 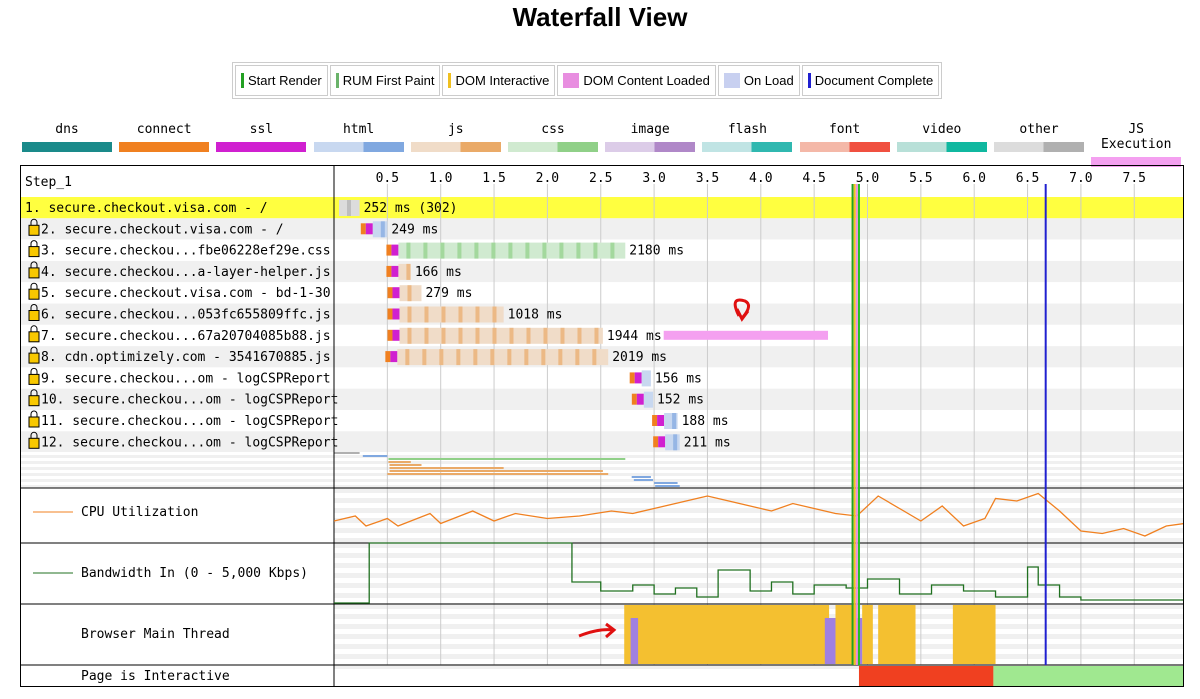 I want to click on request-label: 7. secure.checkou...67a20704085b88.js, so click(x=186, y=336).